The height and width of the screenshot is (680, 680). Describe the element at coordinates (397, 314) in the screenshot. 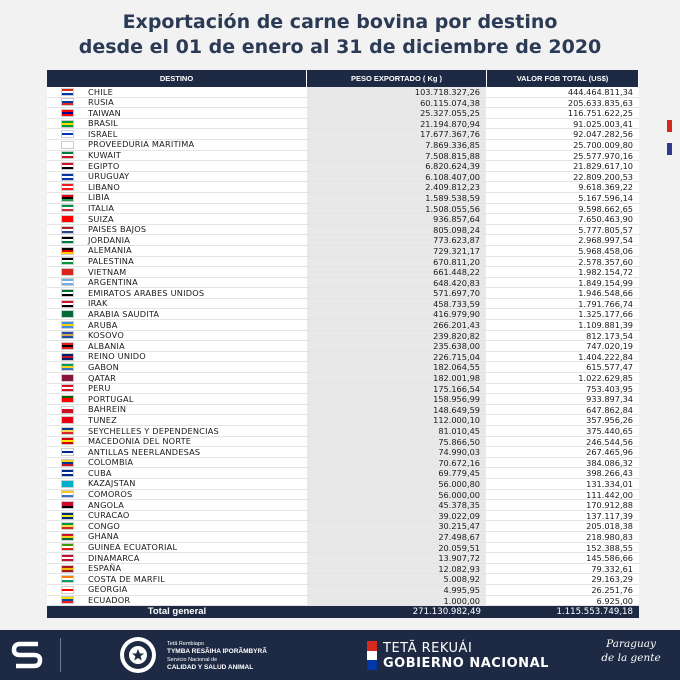

I see `cell-peso: 416.979,90` at that location.